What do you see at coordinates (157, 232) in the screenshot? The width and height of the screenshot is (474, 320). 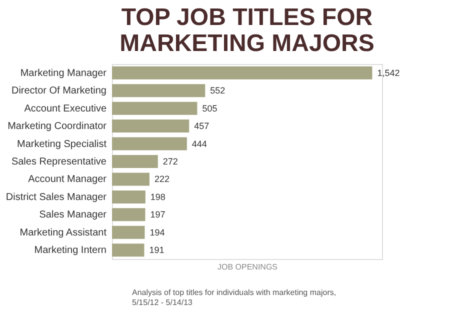 I see `data-label: 194` at bounding box center [157, 232].